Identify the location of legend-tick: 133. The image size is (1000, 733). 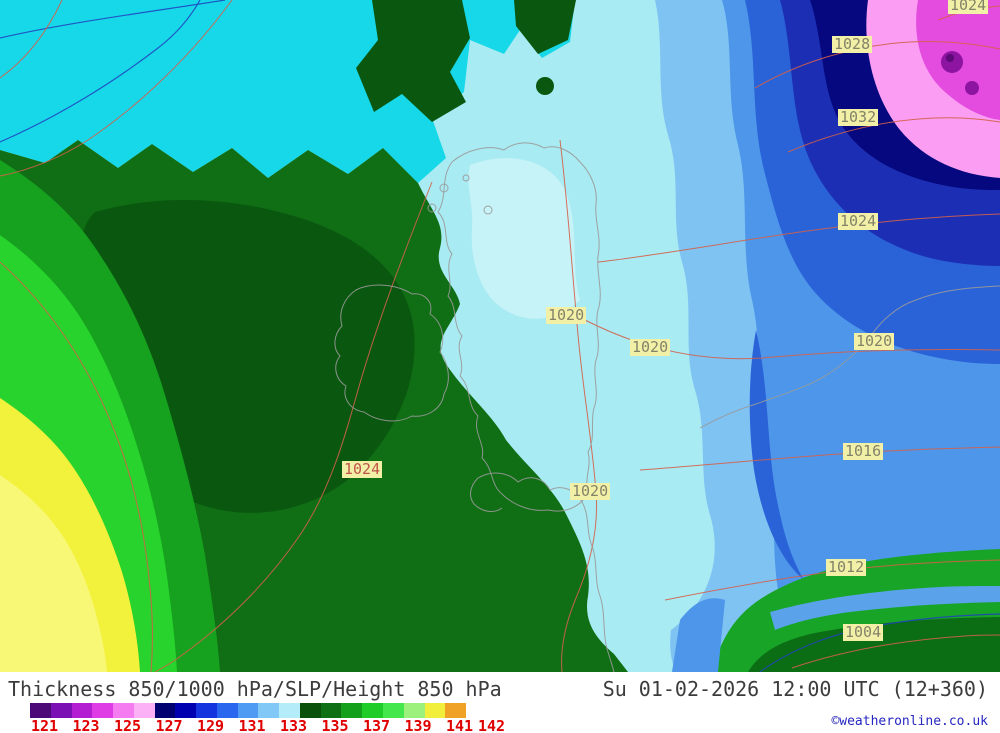
(294, 725).